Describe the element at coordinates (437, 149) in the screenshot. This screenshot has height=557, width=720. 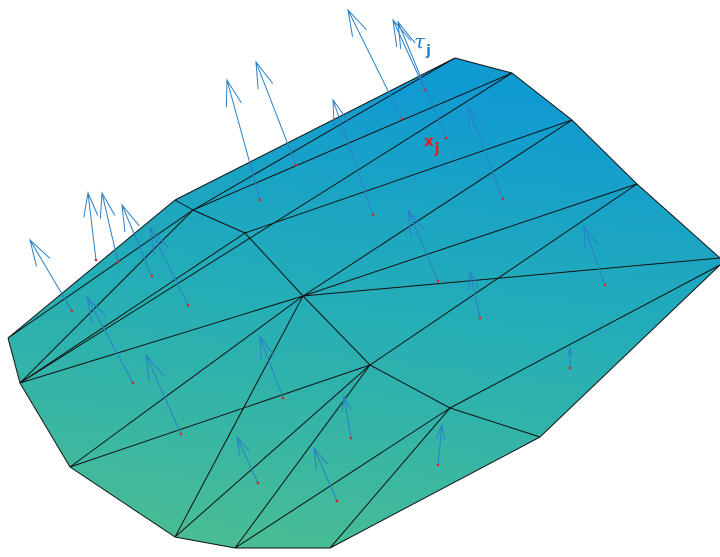
I see `x-subscript: j` at that location.